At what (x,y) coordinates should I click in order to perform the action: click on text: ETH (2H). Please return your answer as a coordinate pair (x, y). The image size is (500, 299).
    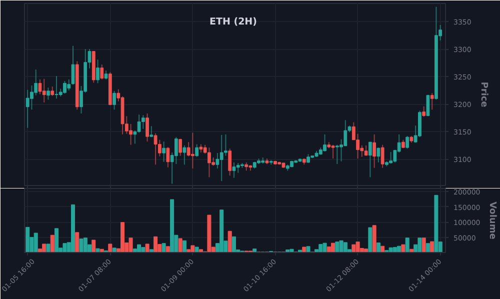
    Looking at the image, I should click on (233, 22).